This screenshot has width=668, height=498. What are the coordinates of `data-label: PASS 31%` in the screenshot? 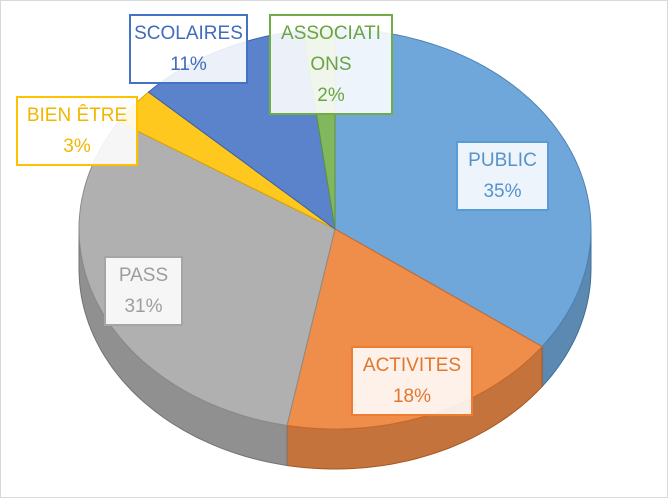 It's located at (143, 291).